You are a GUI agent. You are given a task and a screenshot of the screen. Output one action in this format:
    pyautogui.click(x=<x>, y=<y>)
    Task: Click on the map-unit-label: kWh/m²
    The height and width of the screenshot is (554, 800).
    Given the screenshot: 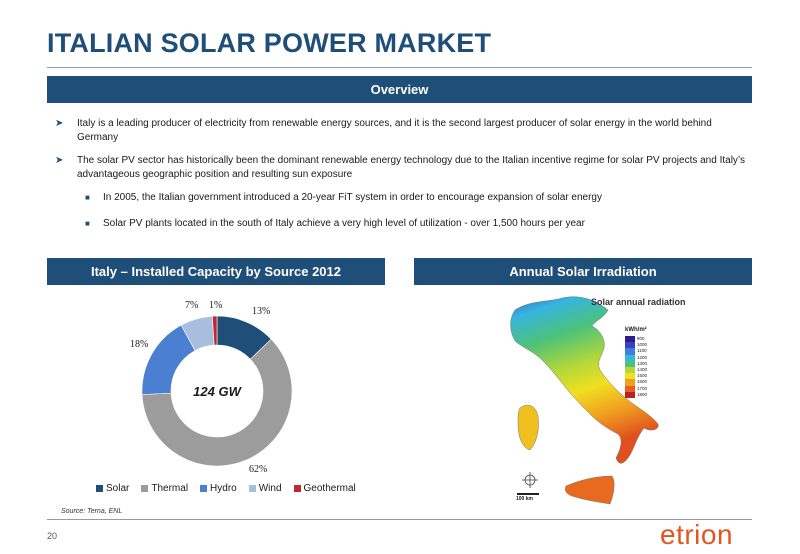 What is the action you would take?
    pyautogui.click(x=636, y=330)
    